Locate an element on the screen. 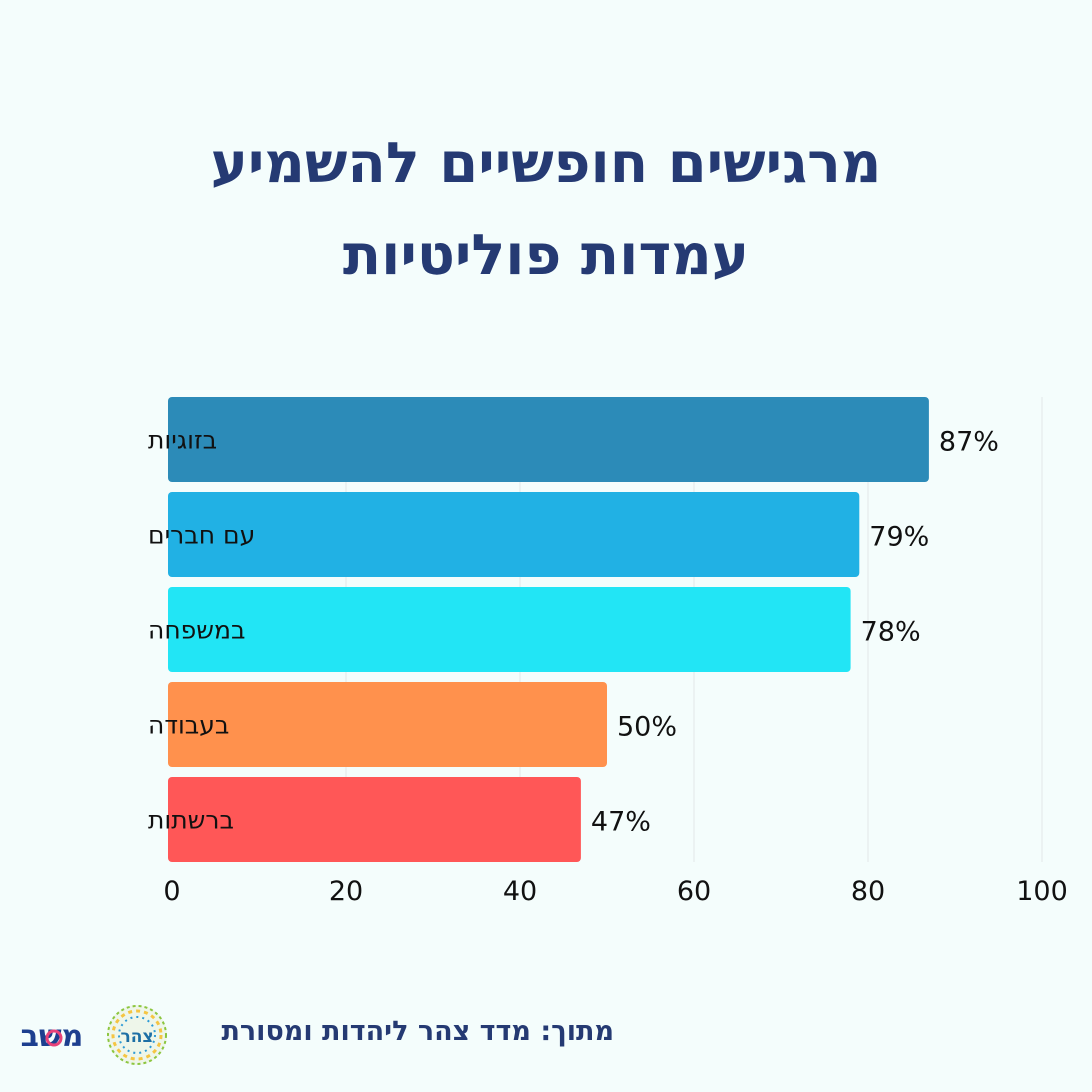 The image size is (1092, 1092). tzohar-logo-text: צהר is located at coordinates (136, 1037).